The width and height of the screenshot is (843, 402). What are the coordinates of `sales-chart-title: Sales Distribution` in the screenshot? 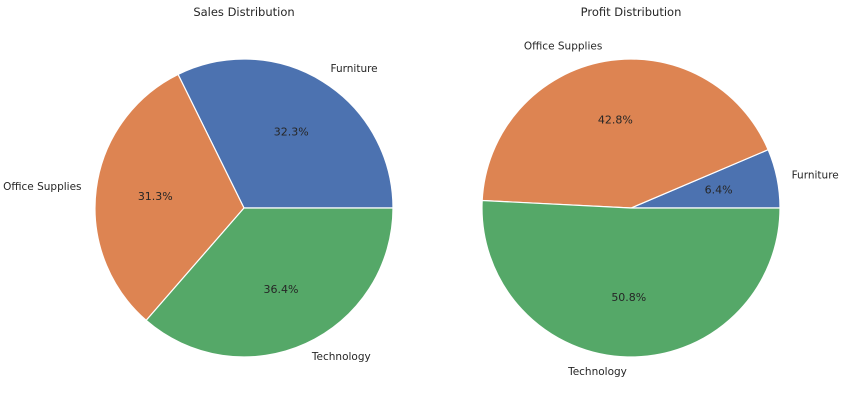 It's located at (243, 12).